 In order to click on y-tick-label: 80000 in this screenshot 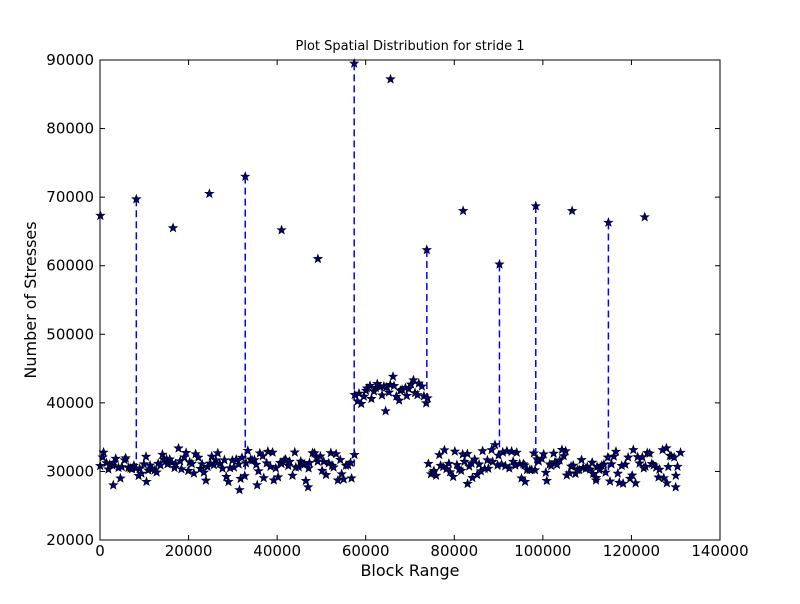, I will do `click(70, 129)`.